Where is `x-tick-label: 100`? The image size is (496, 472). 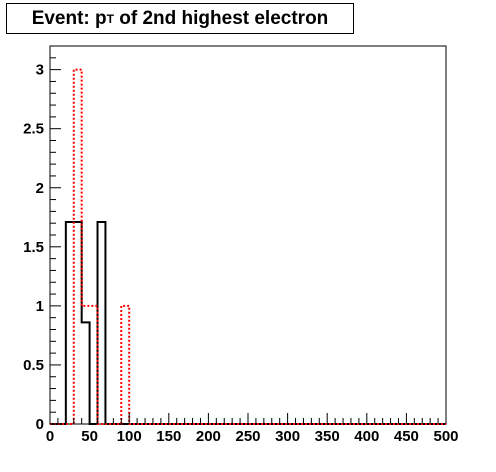
x-tick-label: 100 is located at coordinates (129, 436).